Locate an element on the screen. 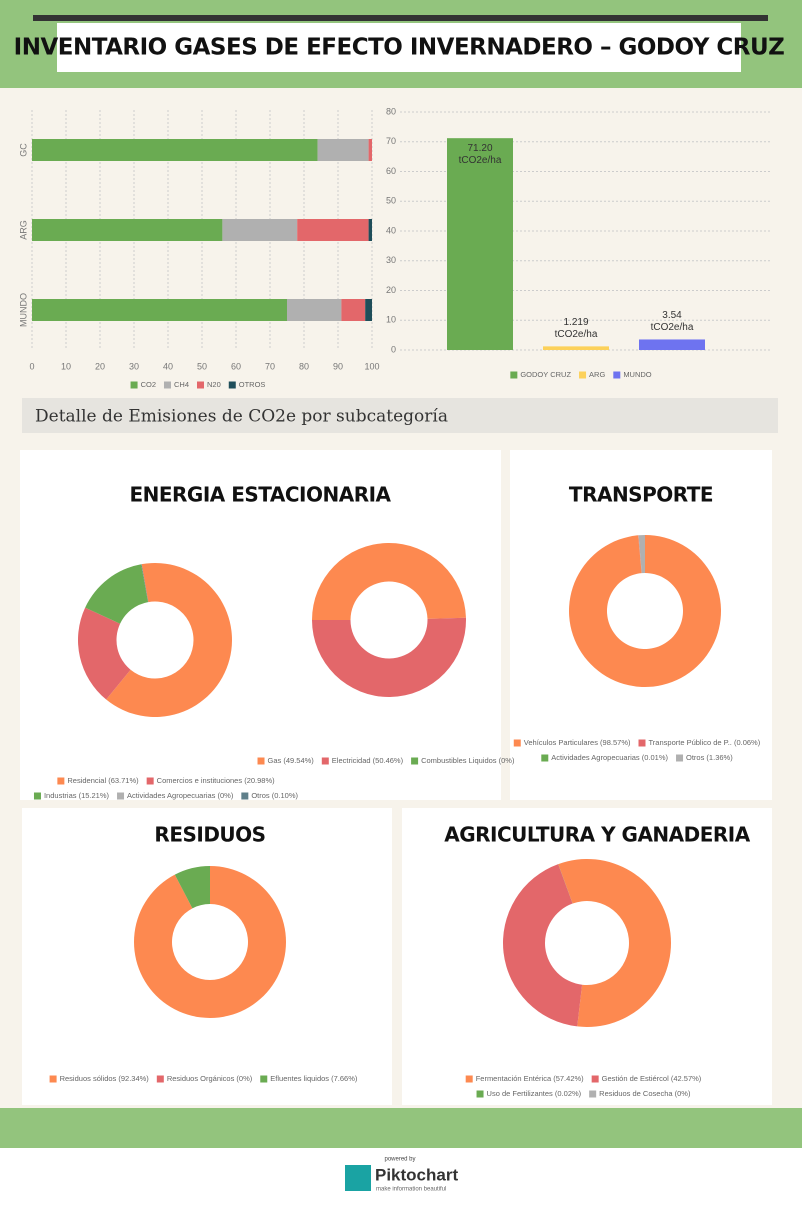 The width and height of the screenshot is (802, 1205). legend-label: Otros (0.10%) is located at coordinates (274, 795).